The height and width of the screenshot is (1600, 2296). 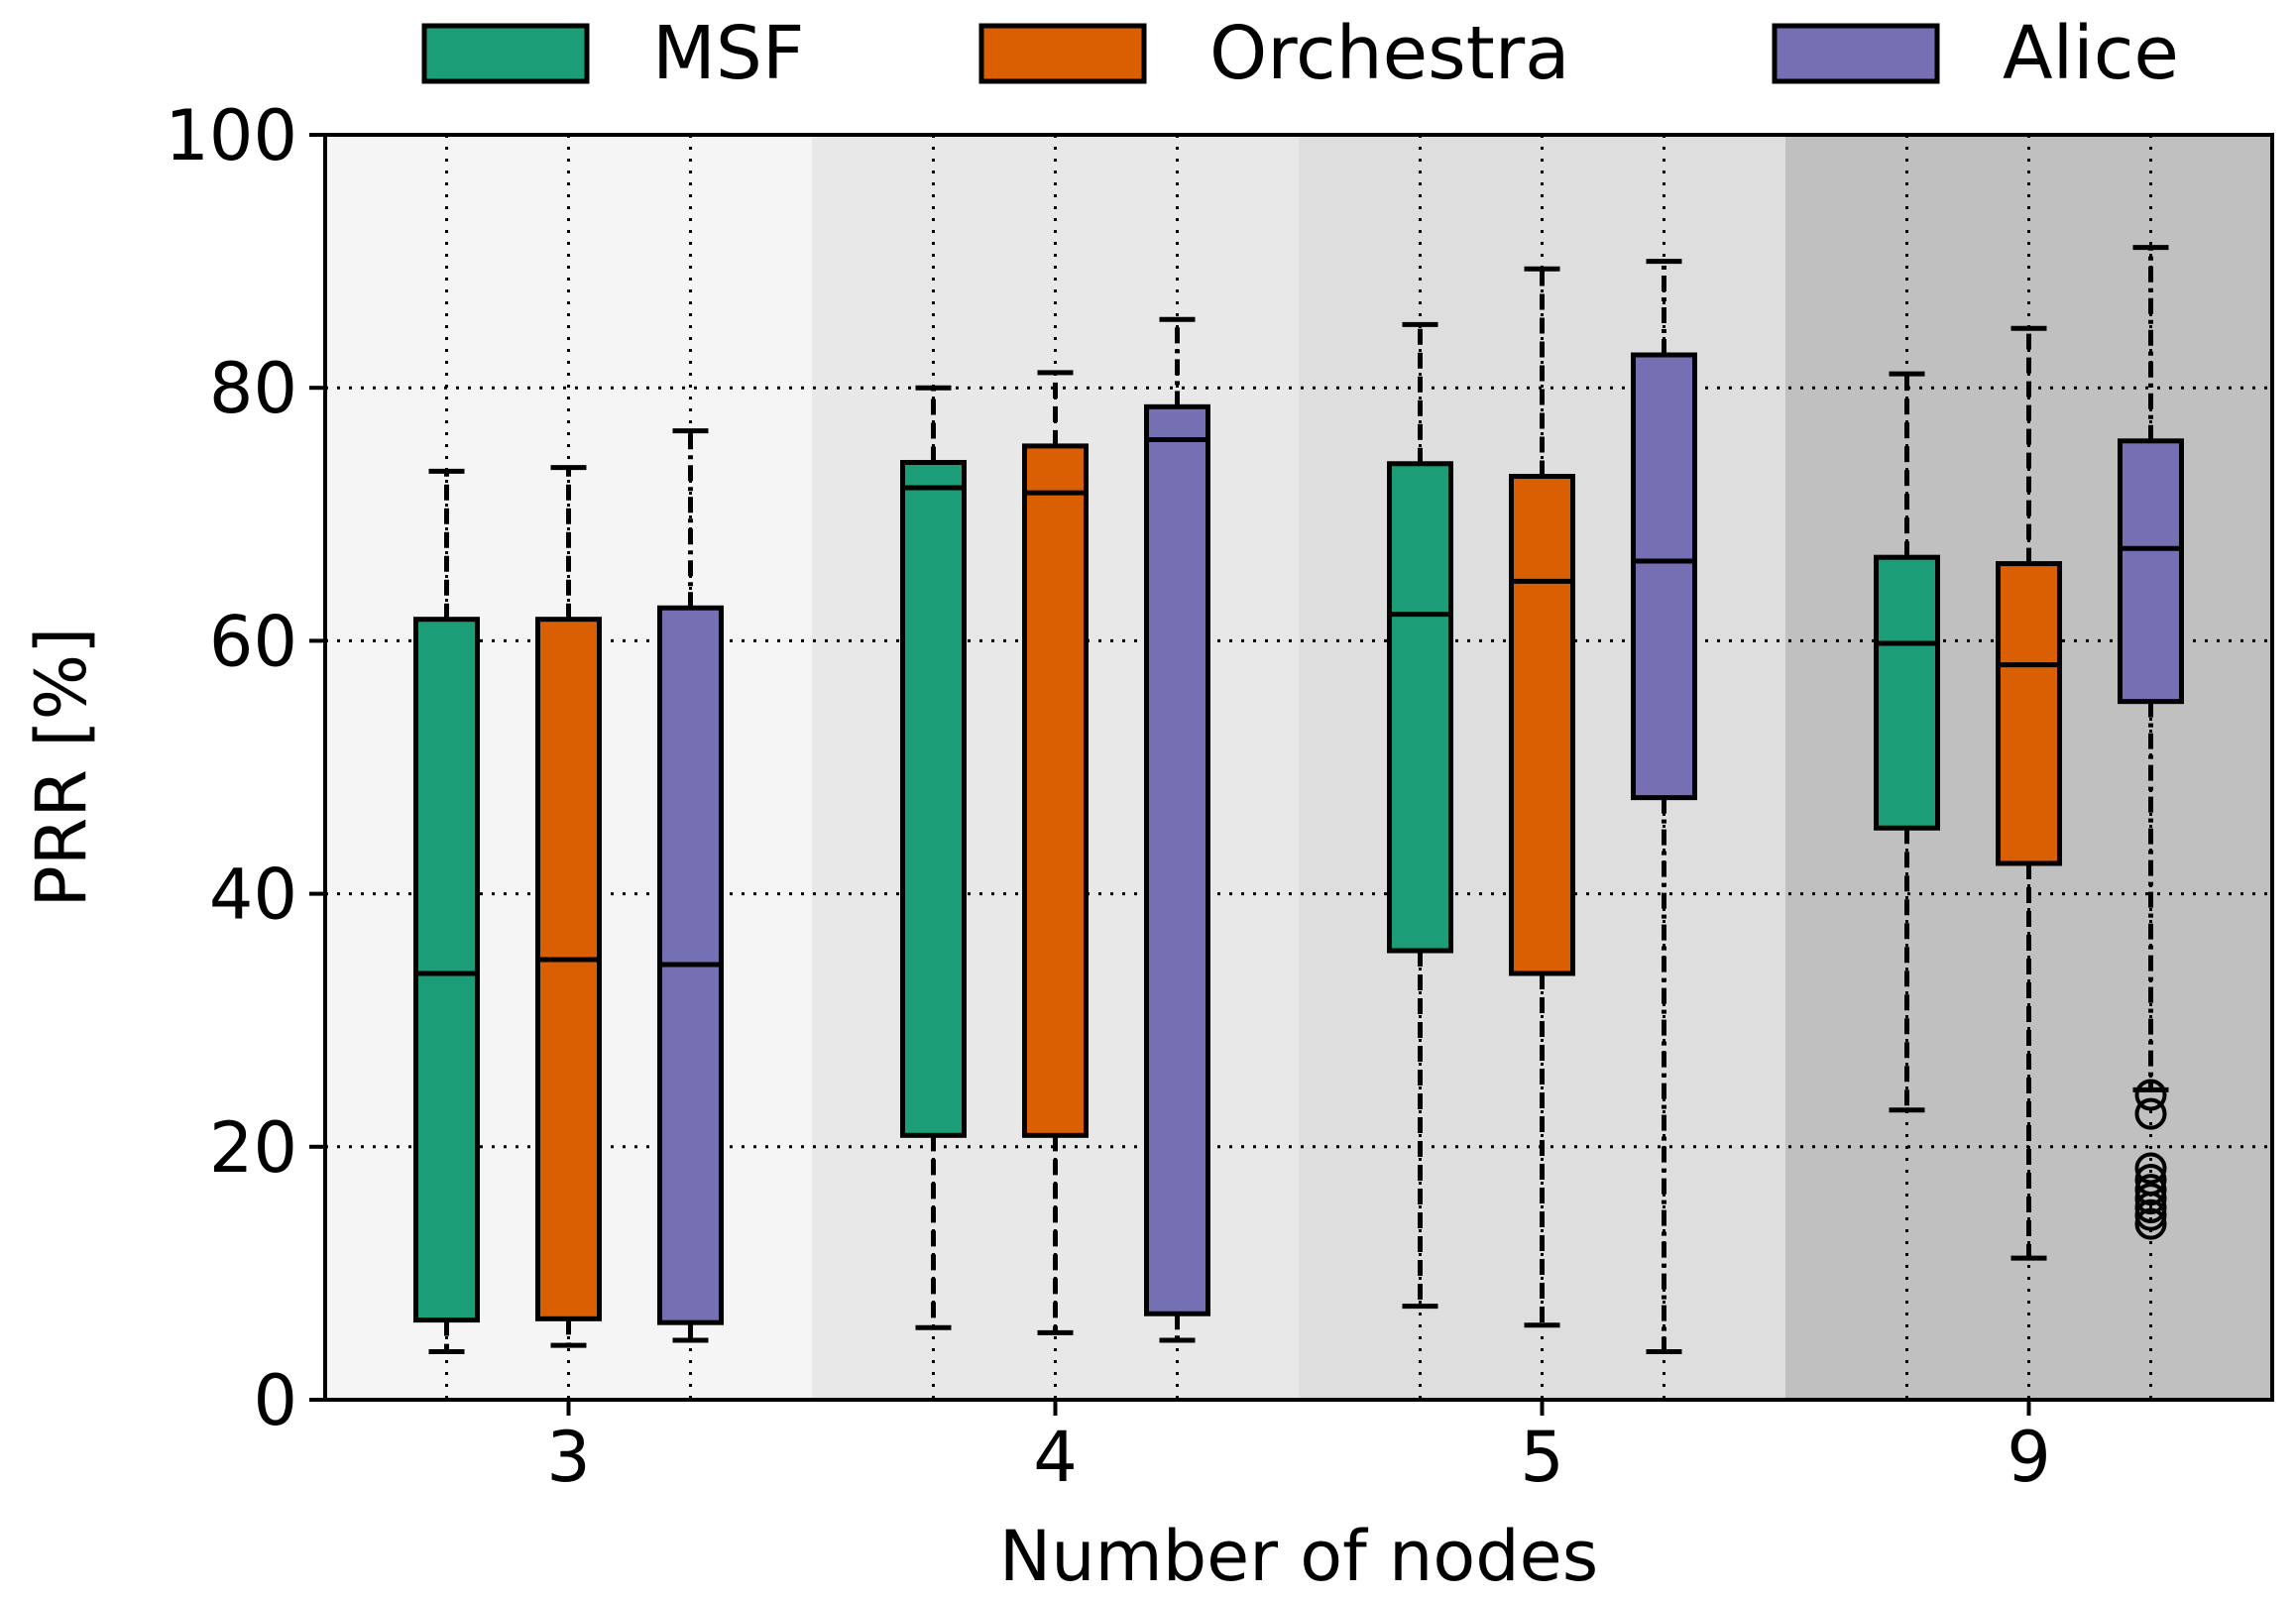 I want to click on x-tick-label: 3, so click(x=569, y=1457).